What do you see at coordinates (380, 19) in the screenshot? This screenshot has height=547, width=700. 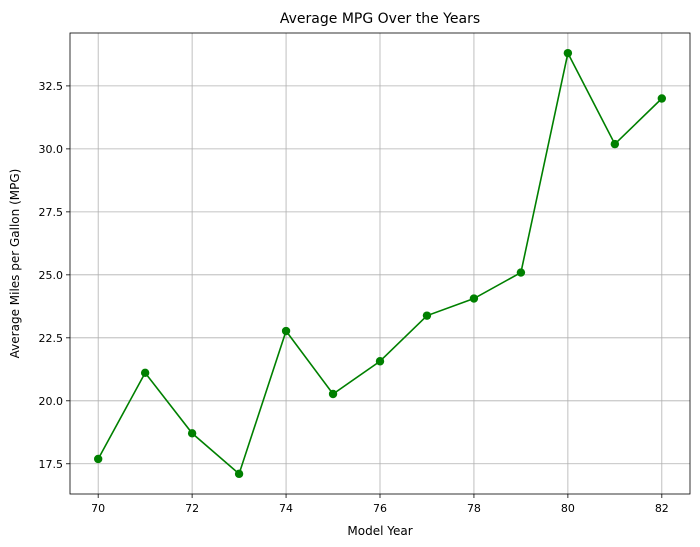 I see `chart-title: Average MPG Over the Years` at bounding box center [380, 19].